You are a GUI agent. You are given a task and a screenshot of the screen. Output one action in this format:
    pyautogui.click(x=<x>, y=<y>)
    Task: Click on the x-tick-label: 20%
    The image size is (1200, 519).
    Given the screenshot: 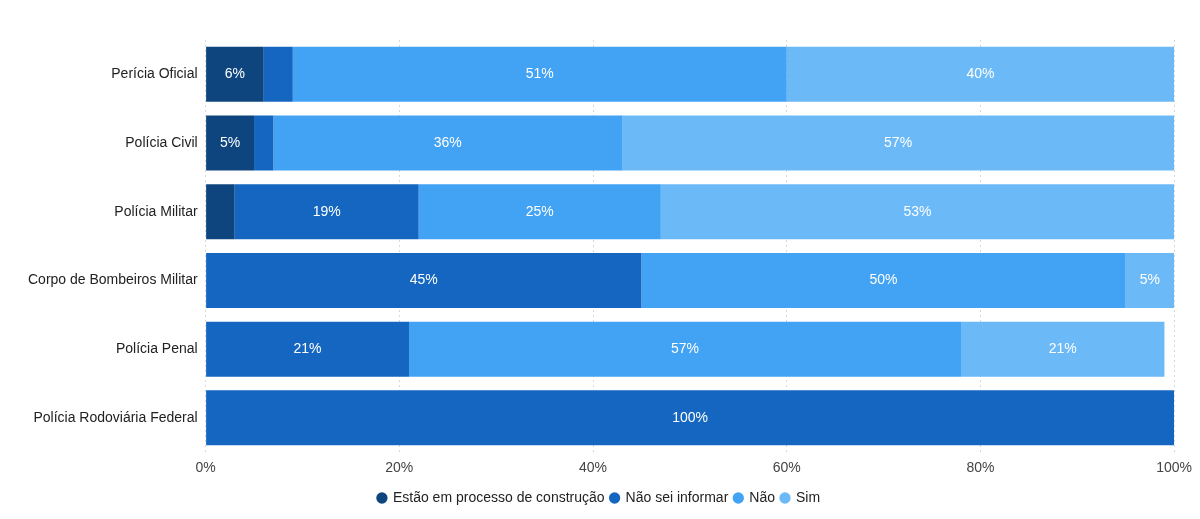 What is the action you would take?
    pyautogui.click(x=399, y=467)
    